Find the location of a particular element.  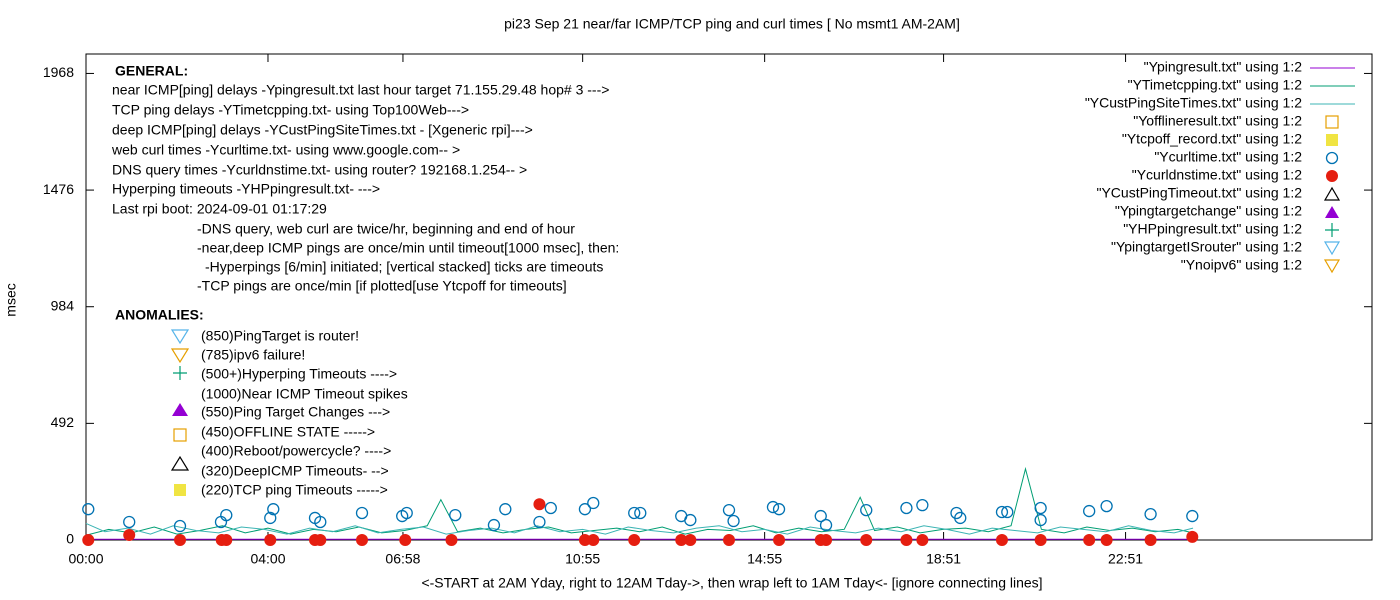

x-tick-label: 10:55 is located at coordinates (582, 559).